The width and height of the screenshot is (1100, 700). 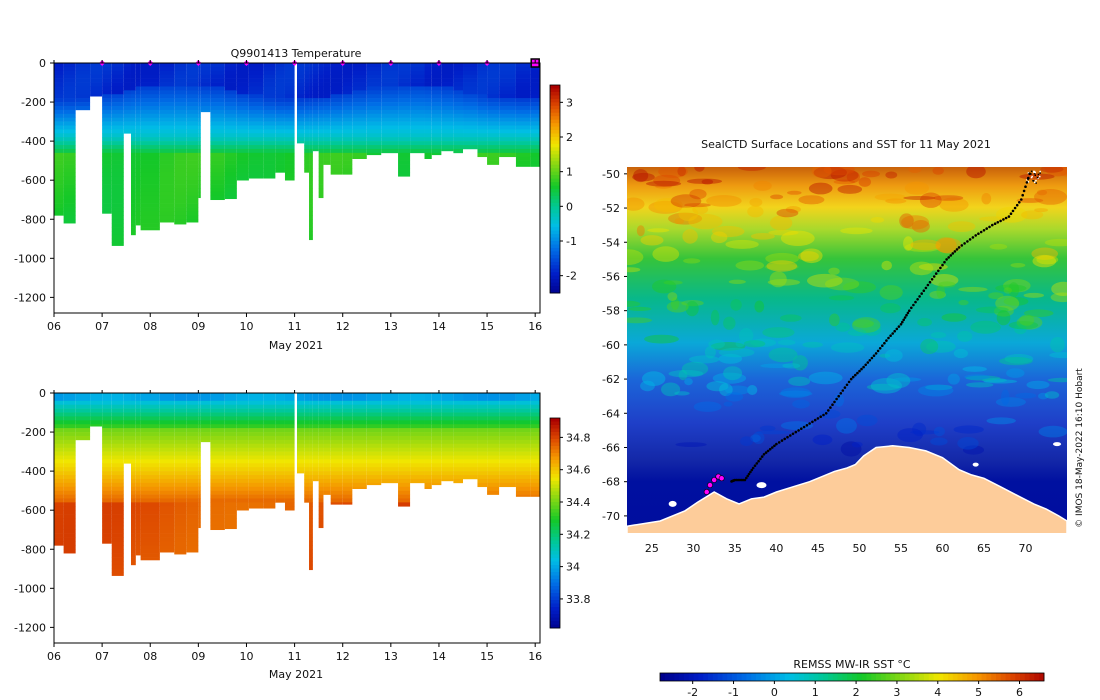 What do you see at coordinates (555, 132) in the screenshot?
I see `colorbar-swatch` at bounding box center [555, 132].